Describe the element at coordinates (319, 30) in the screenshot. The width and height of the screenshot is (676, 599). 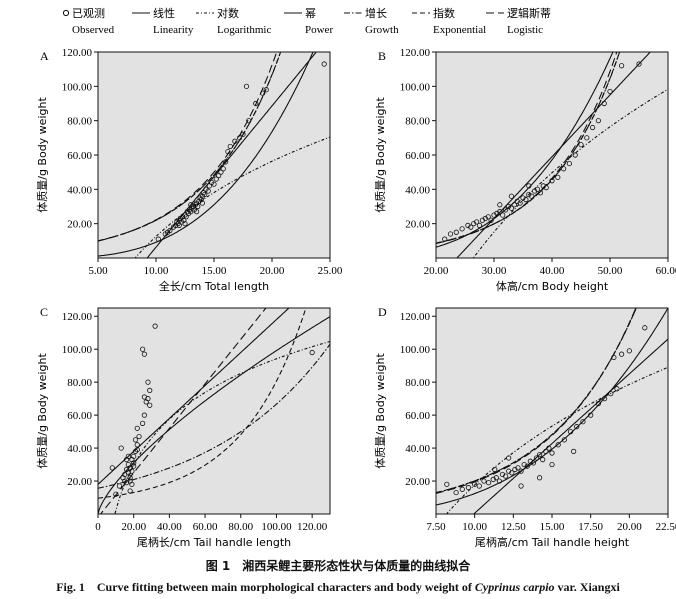
I see `legend-label-en: Power` at that location.